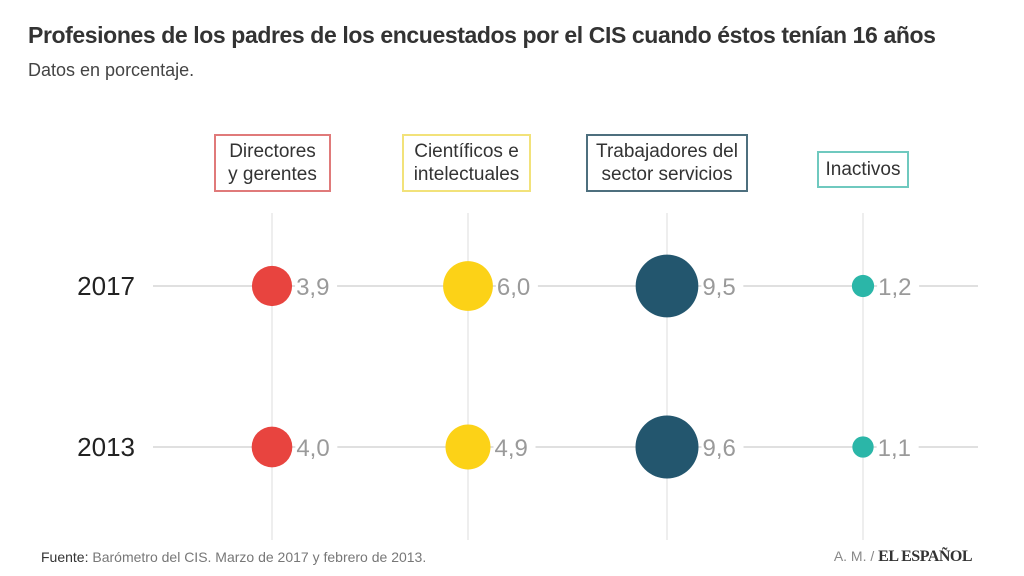 This screenshot has width=1024, height=576. I want to click on category-box-directores-y-gerentes: Directores y gerentes, so click(272, 163).